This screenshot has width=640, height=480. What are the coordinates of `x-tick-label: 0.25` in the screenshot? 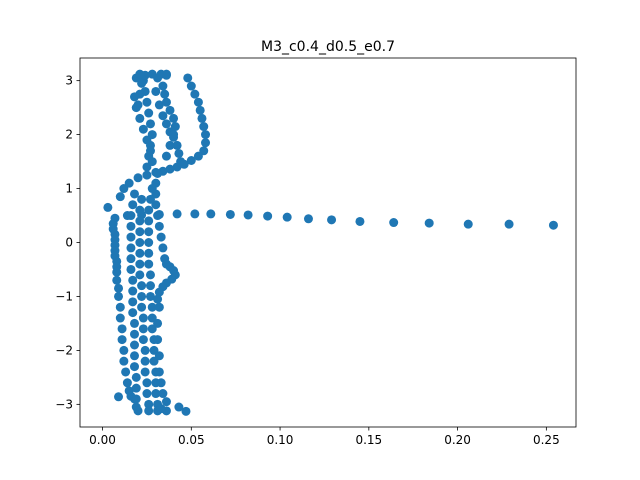 It's located at (546, 440).